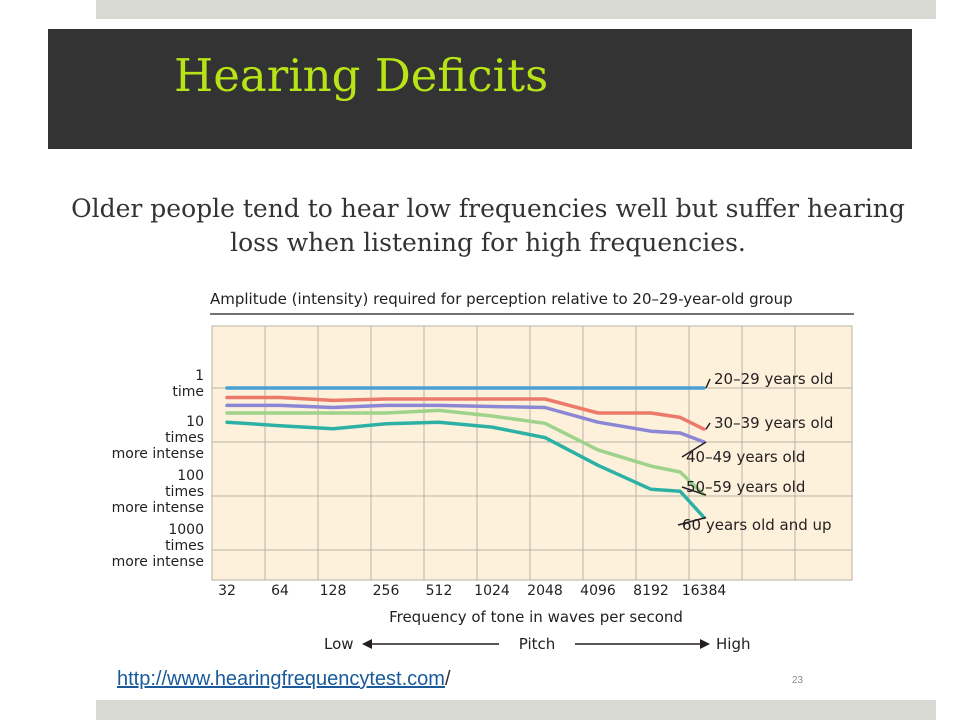 The height and width of the screenshot is (720, 960). Describe the element at coordinates (516, 9) in the screenshot. I see `top-decor-band` at that location.